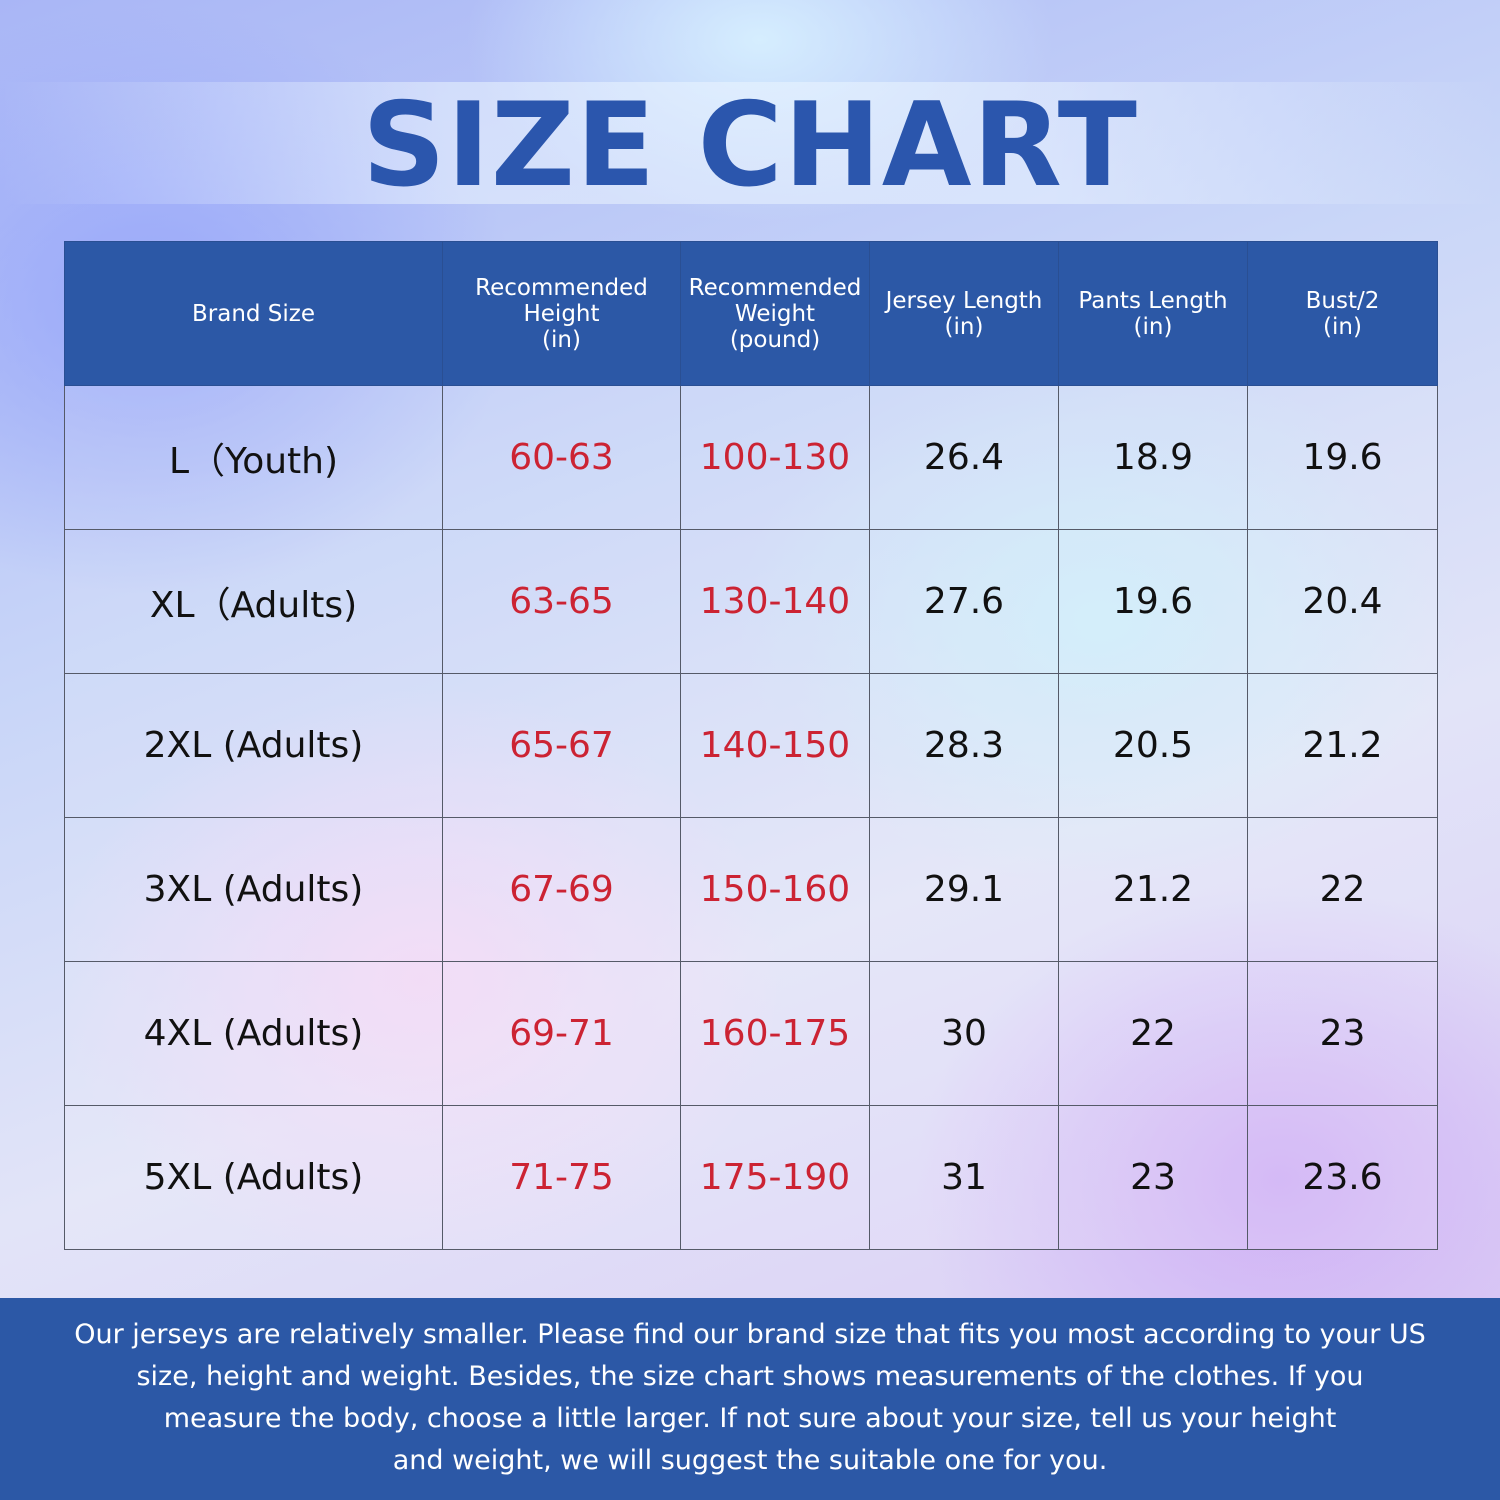 This screenshot has height=1500, width=1500. What do you see at coordinates (1153, 458) in the screenshot?
I see `pants-length-cell: 18.9` at bounding box center [1153, 458].